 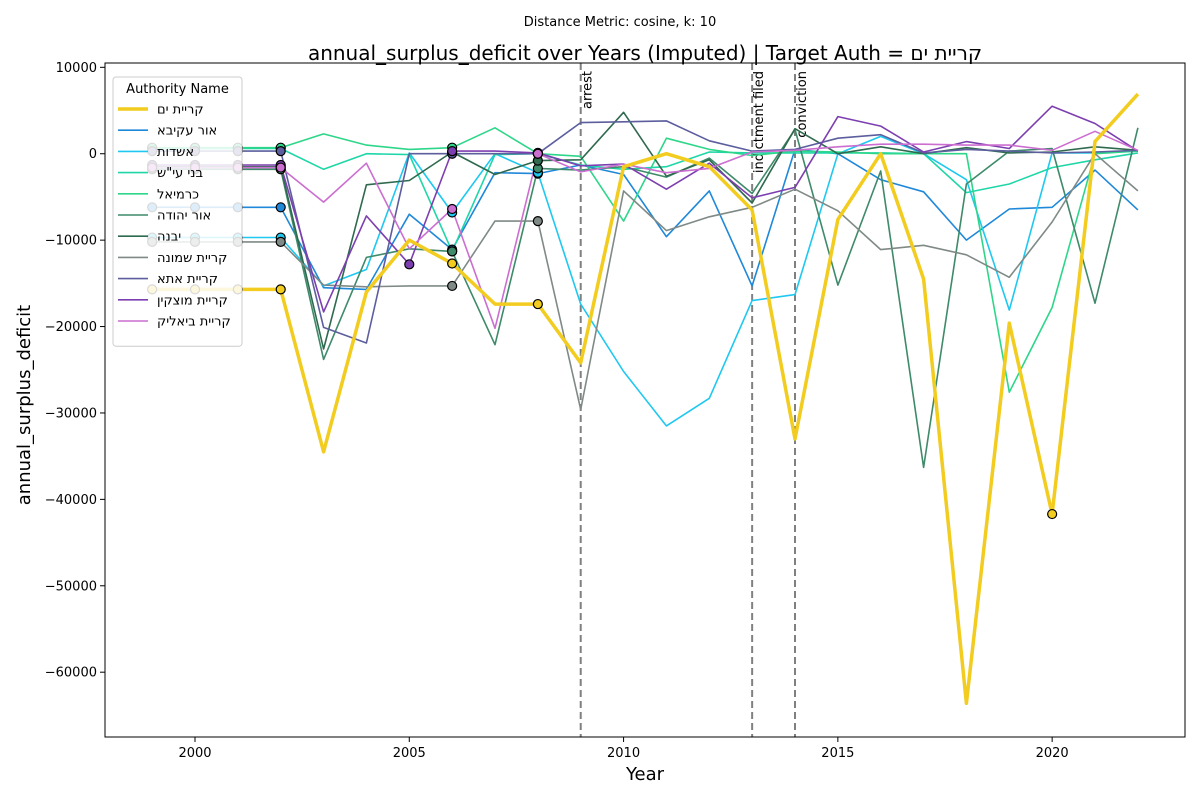 I want to click on legend-entry: אשדות, so click(x=175, y=152).